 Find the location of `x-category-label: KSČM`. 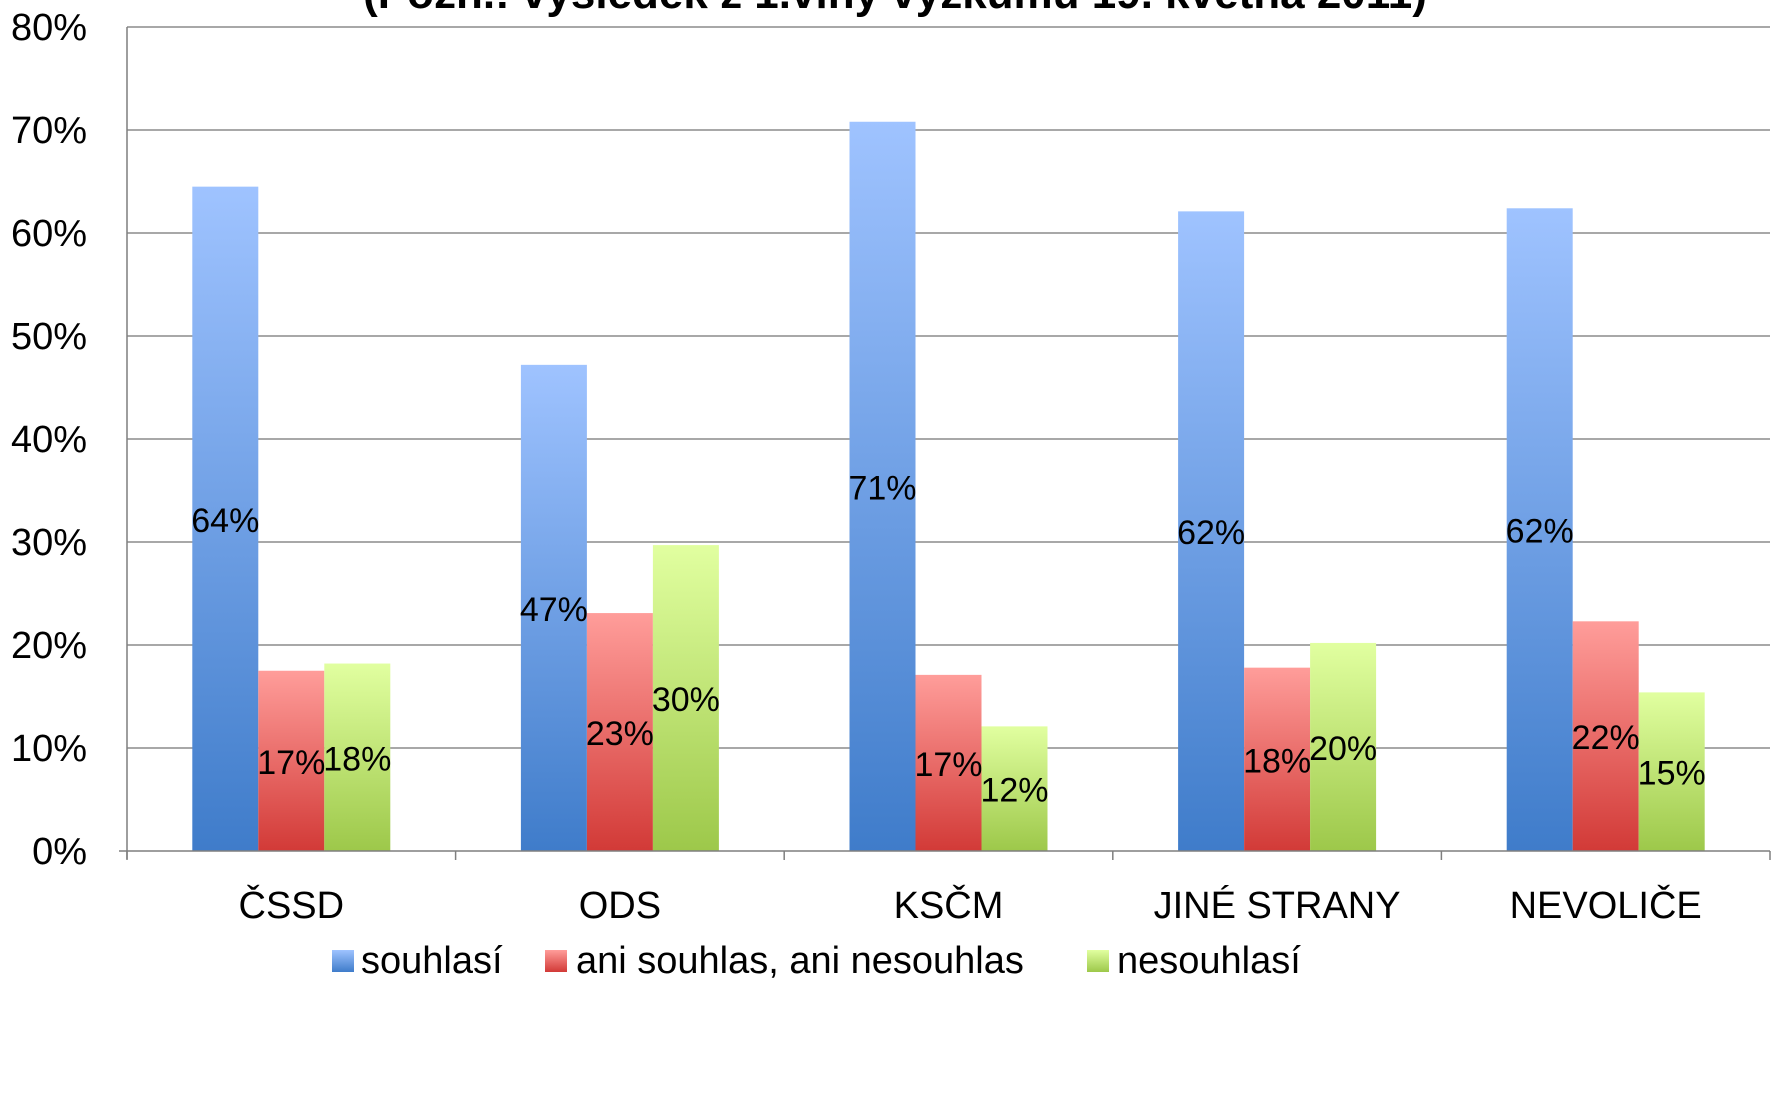

x-category-label: KSČM is located at coordinates (949, 905).